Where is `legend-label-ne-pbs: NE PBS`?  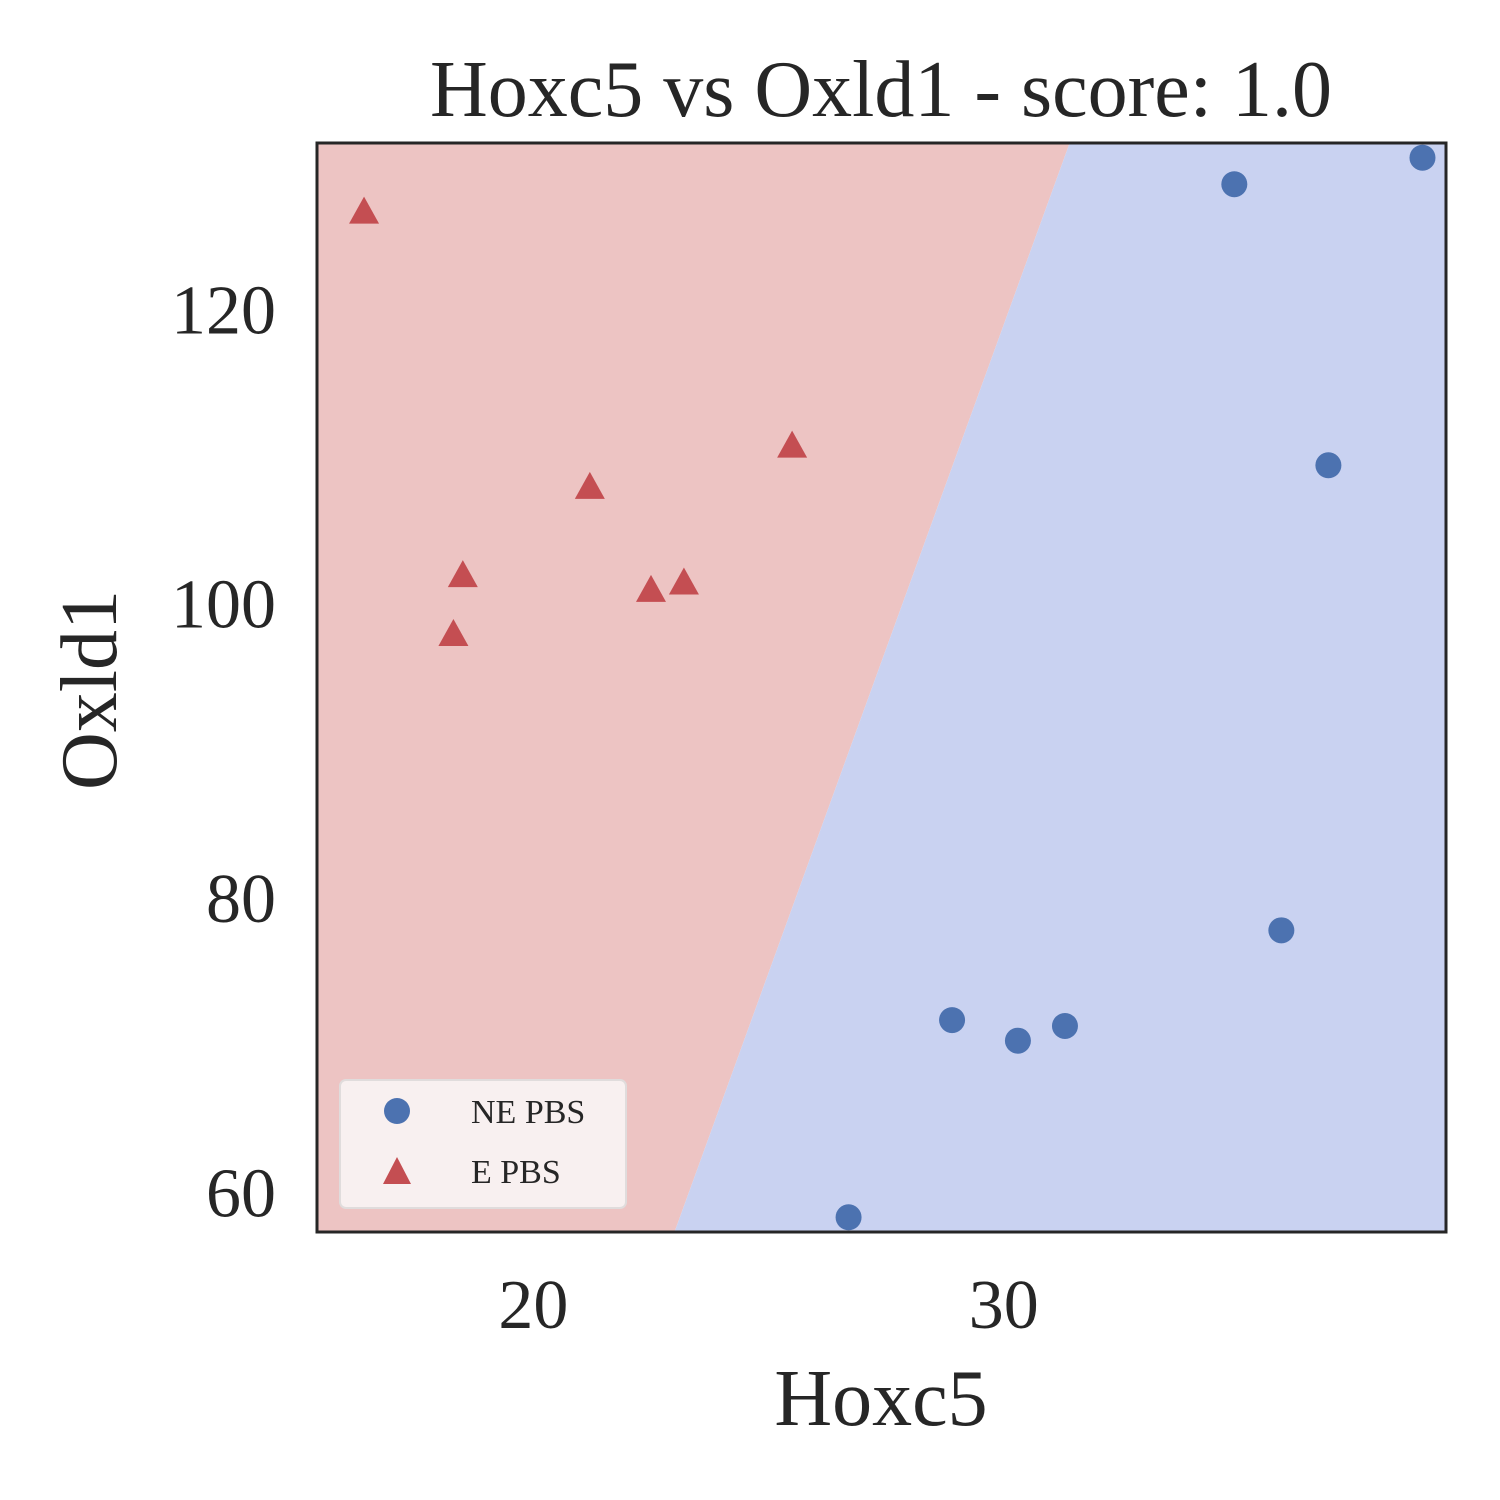 legend-label-ne-pbs: NE PBS is located at coordinates (528, 1112).